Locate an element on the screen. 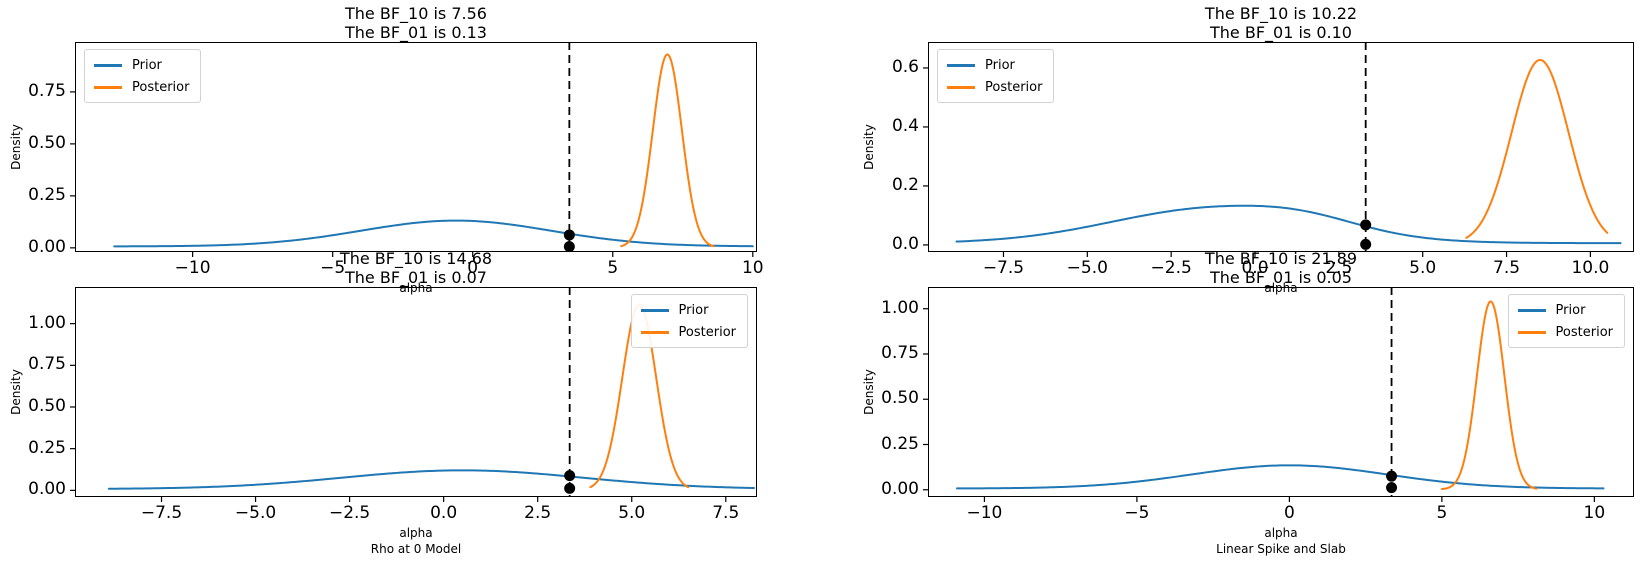  plot-bottom-right-x-tick-label: −10 is located at coordinates (984, 513).